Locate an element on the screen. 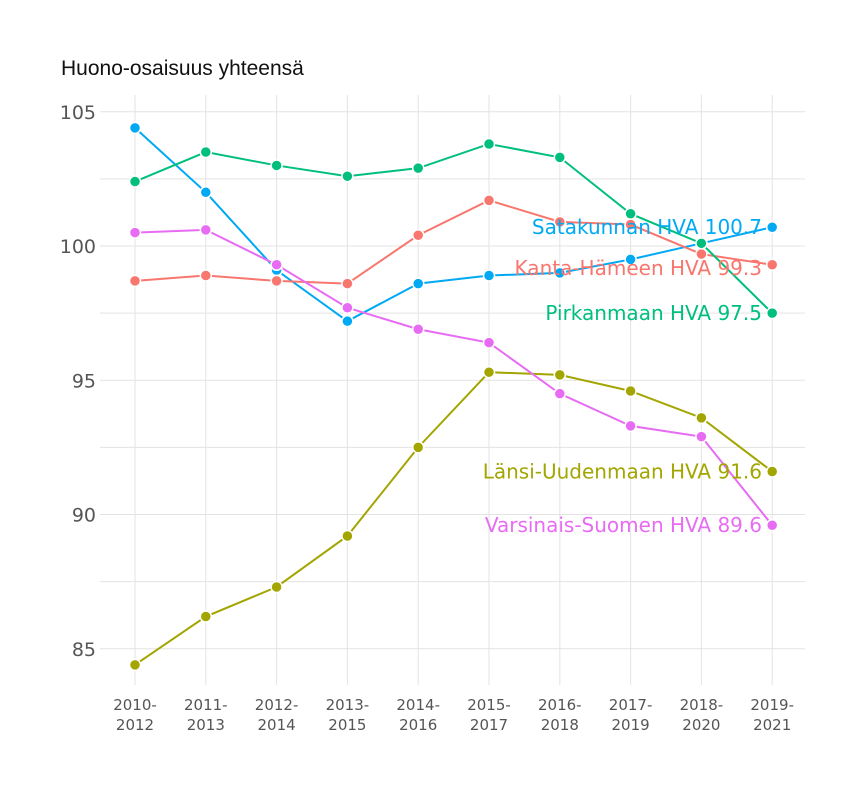  x-tick-label: 2019- is located at coordinates (772, 705).